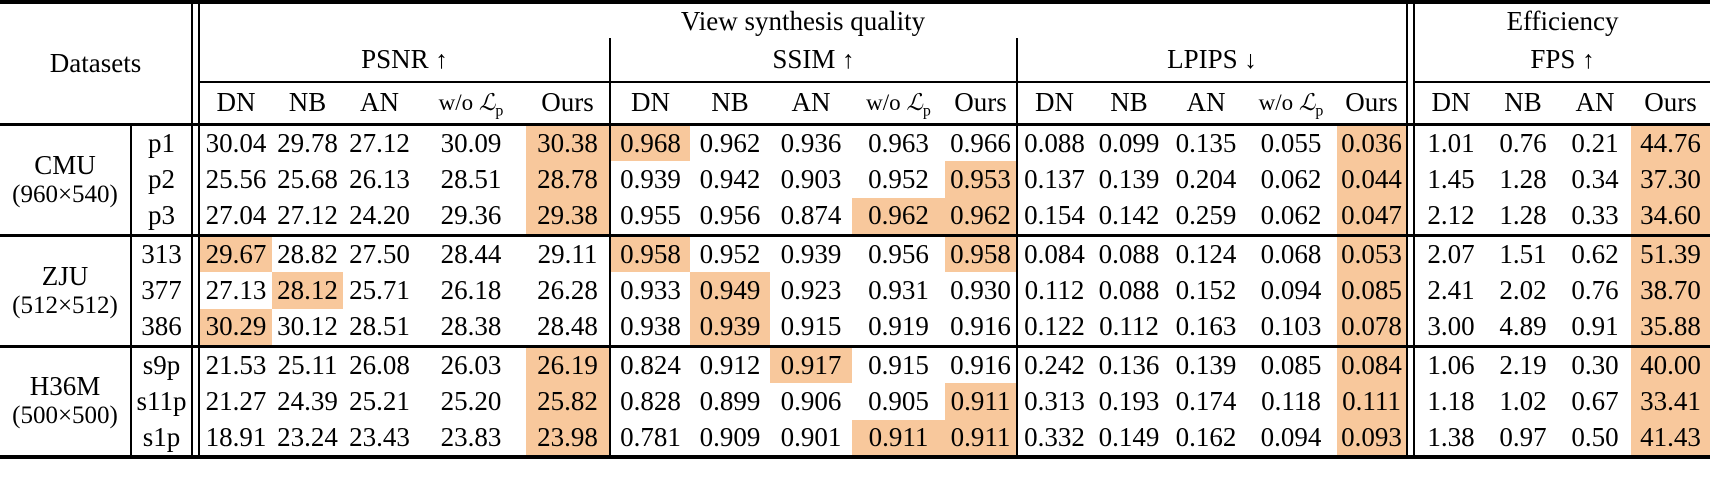 This screenshot has width=1710, height=477. I want to click on psnr-value-cell: 24.39, so click(307, 401).